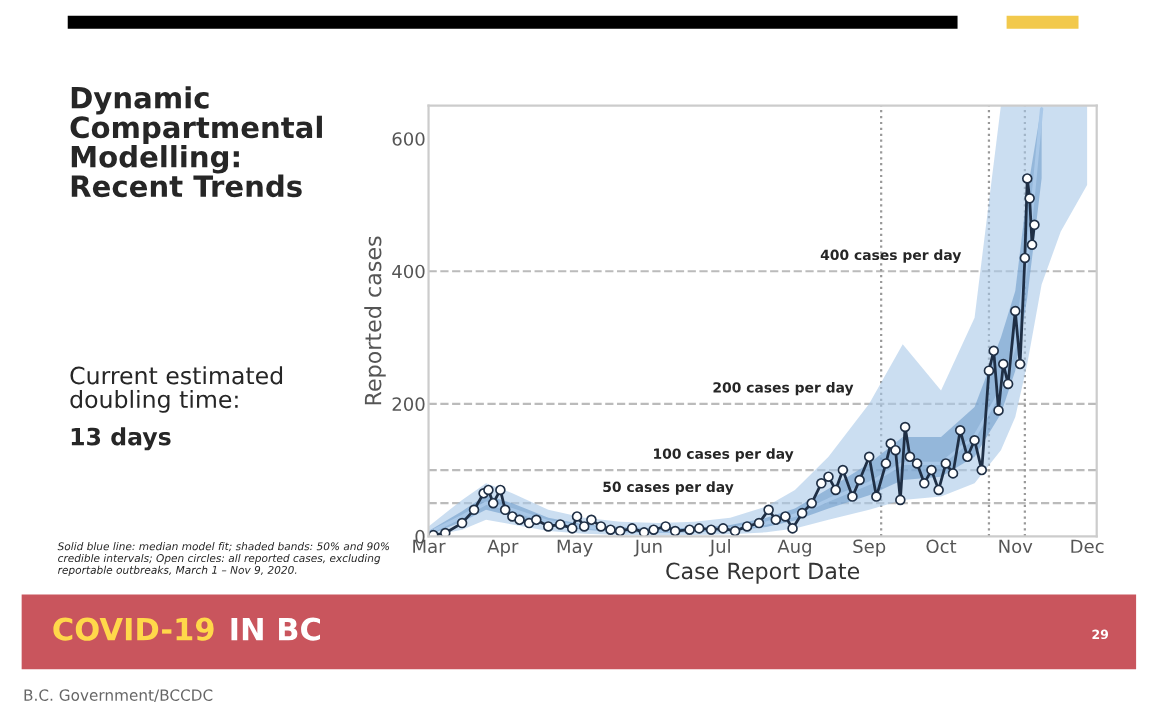  What do you see at coordinates (941, 546) in the screenshot?
I see `x-tick-label: Oct` at bounding box center [941, 546].